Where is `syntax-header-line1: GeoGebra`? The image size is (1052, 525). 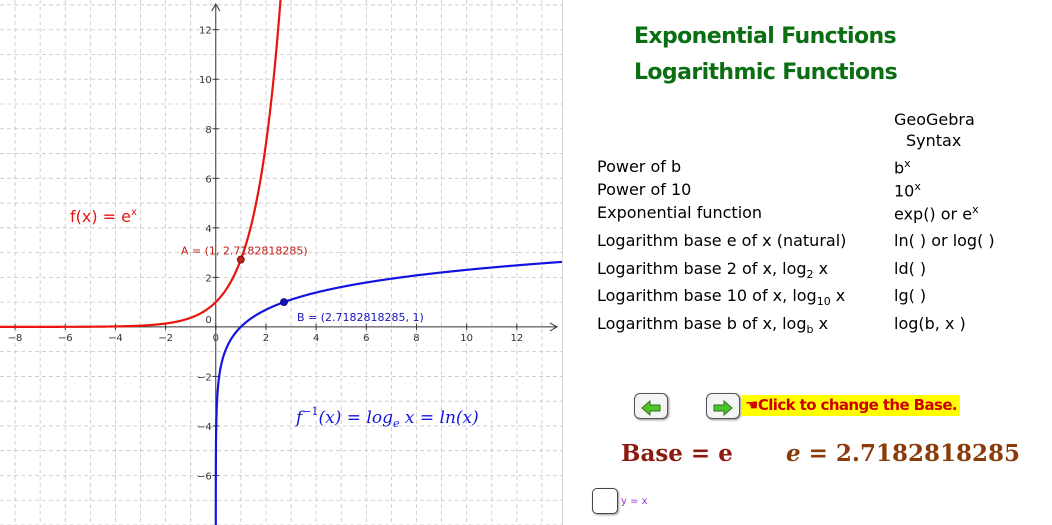
syntax-header-line1: GeoGebra is located at coordinates (934, 119).